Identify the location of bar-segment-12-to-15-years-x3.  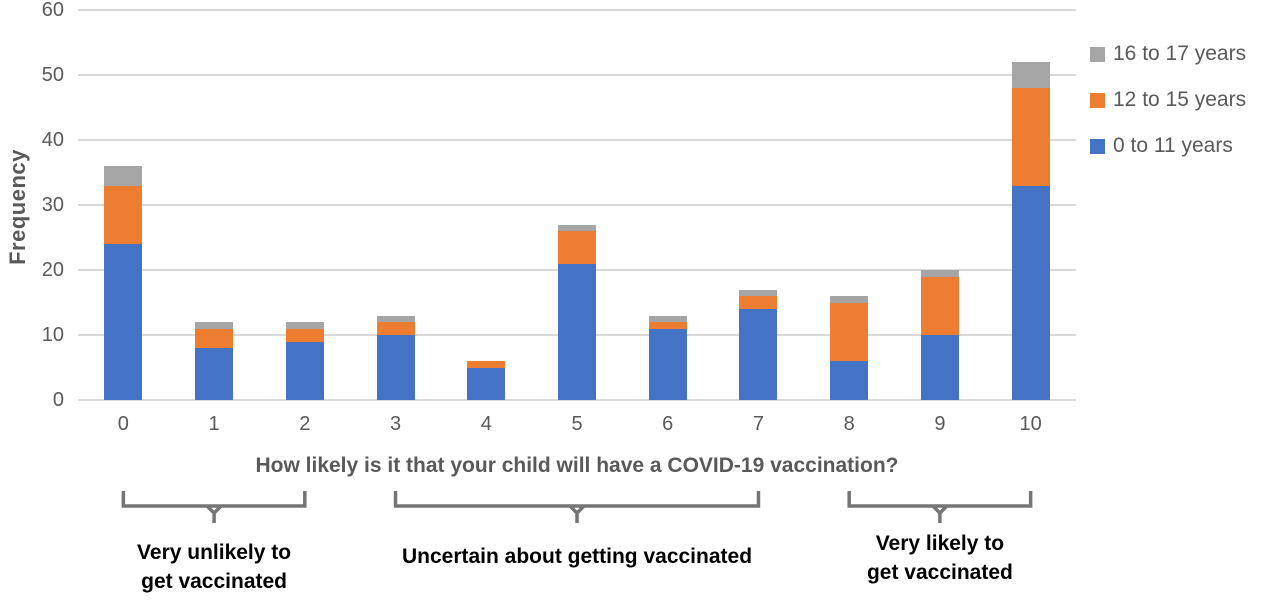
(395, 328).